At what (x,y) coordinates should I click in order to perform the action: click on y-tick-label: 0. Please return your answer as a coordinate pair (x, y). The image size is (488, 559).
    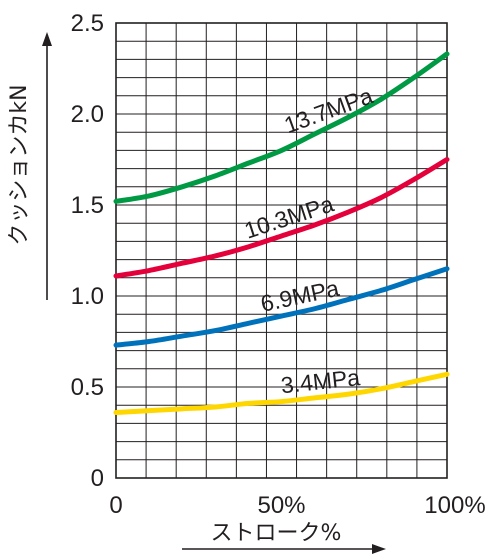
    Looking at the image, I should click on (97, 478).